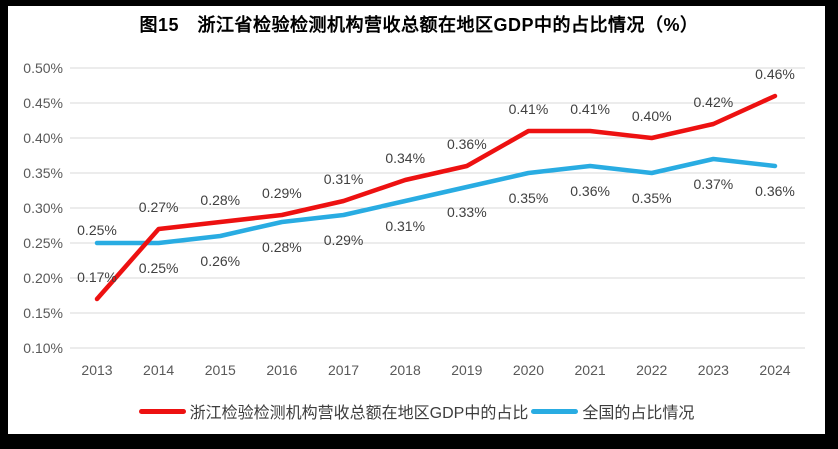 The width and height of the screenshot is (838, 449). What do you see at coordinates (590, 191) in the screenshot?
I see `data-label-national-2021: 0.36%` at bounding box center [590, 191].